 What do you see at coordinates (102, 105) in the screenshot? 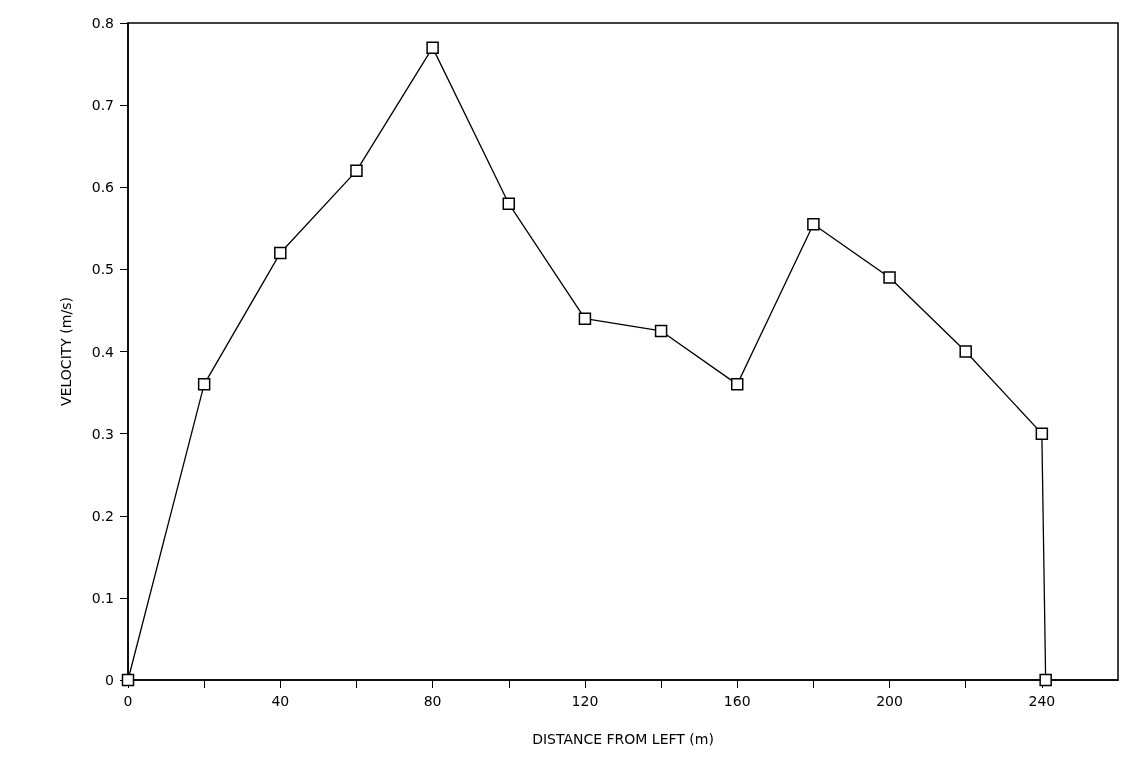
I see `y-tick-label: 0.7` at bounding box center [102, 105].